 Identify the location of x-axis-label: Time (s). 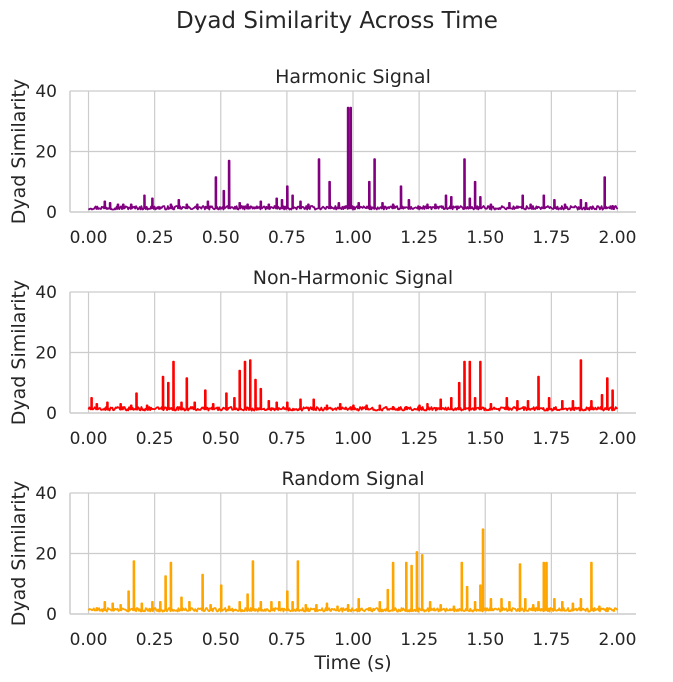
(352, 663).